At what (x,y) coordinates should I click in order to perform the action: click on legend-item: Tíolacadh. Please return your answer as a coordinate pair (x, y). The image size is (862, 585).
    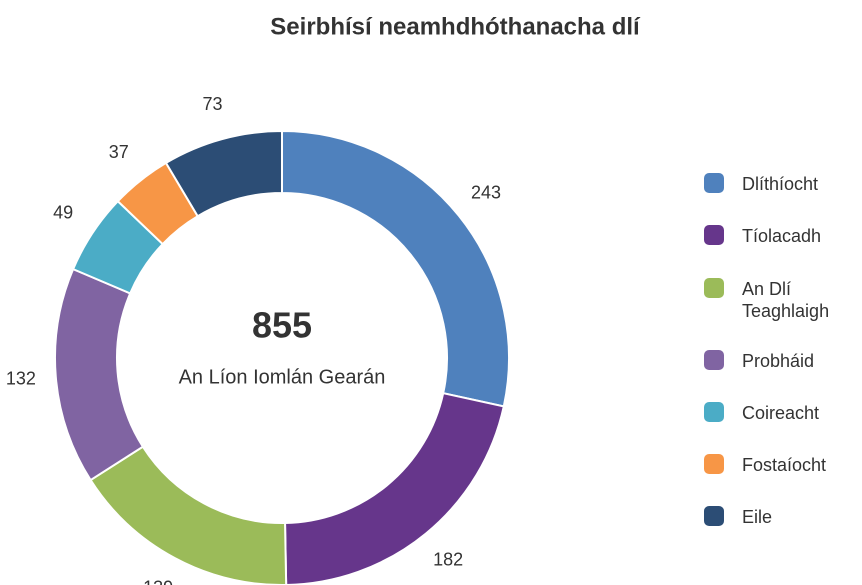
    Looking at the image, I should click on (783, 236).